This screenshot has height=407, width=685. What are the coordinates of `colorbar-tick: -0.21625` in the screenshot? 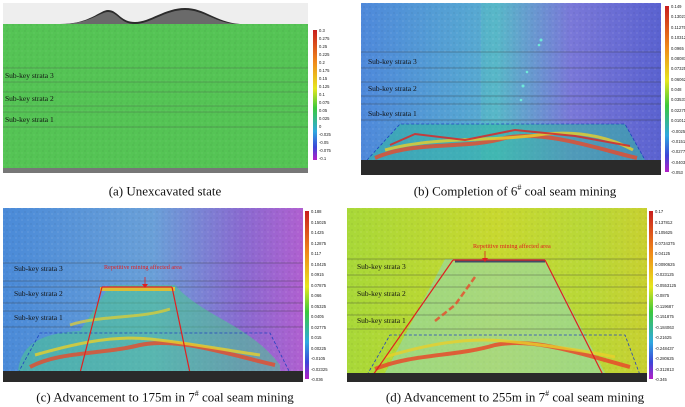 It's located at (663, 337).